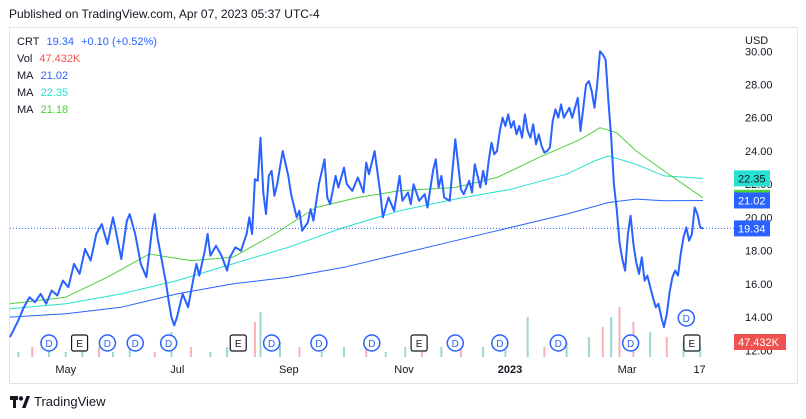 The width and height of the screenshot is (806, 419). What do you see at coordinates (60, 42) in the screenshot?
I see `last-price: 19.34` at bounding box center [60, 42].